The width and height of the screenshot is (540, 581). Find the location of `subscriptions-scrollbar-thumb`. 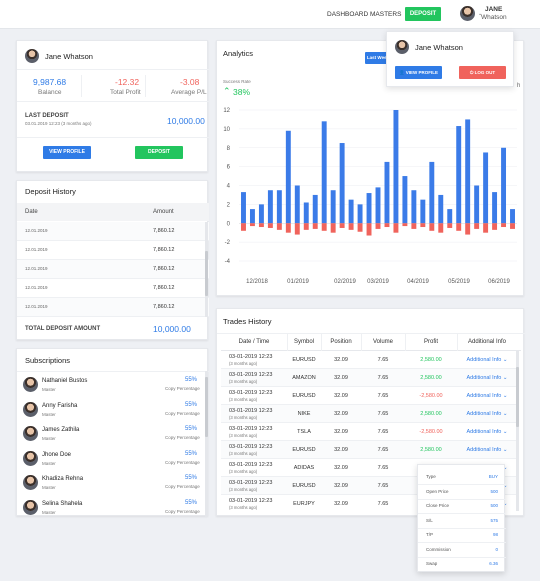

subscriptions-scrollbar-thumb is located at coordinates (206, 407).